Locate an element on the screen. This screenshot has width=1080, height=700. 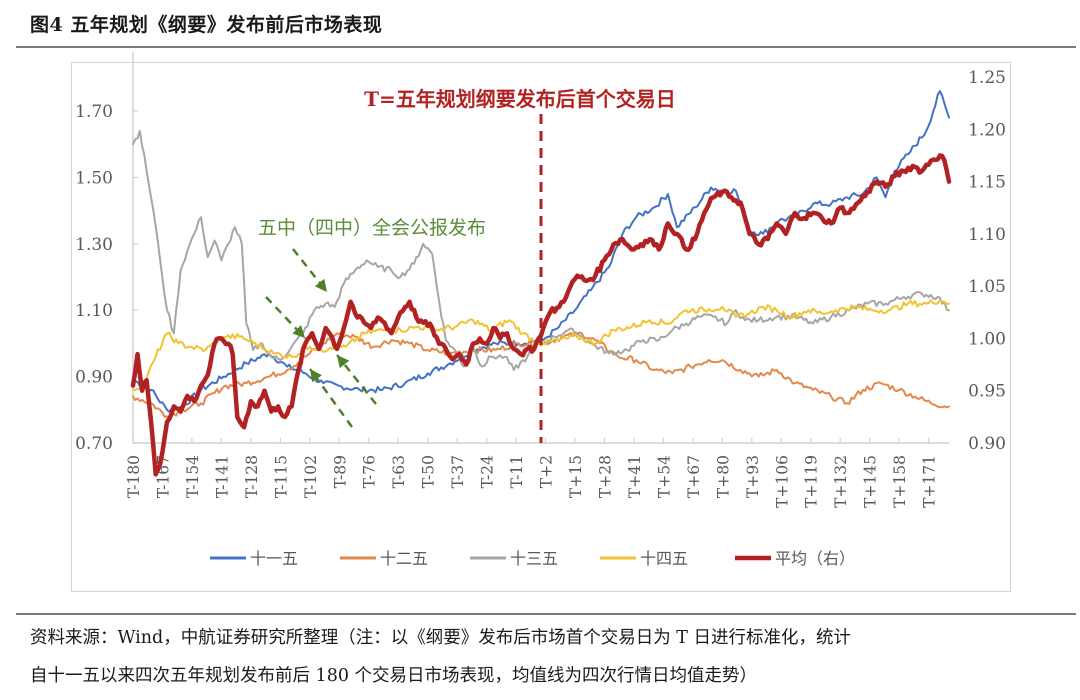
x-tick-label: T-24 is located at coordinates (488, 471).